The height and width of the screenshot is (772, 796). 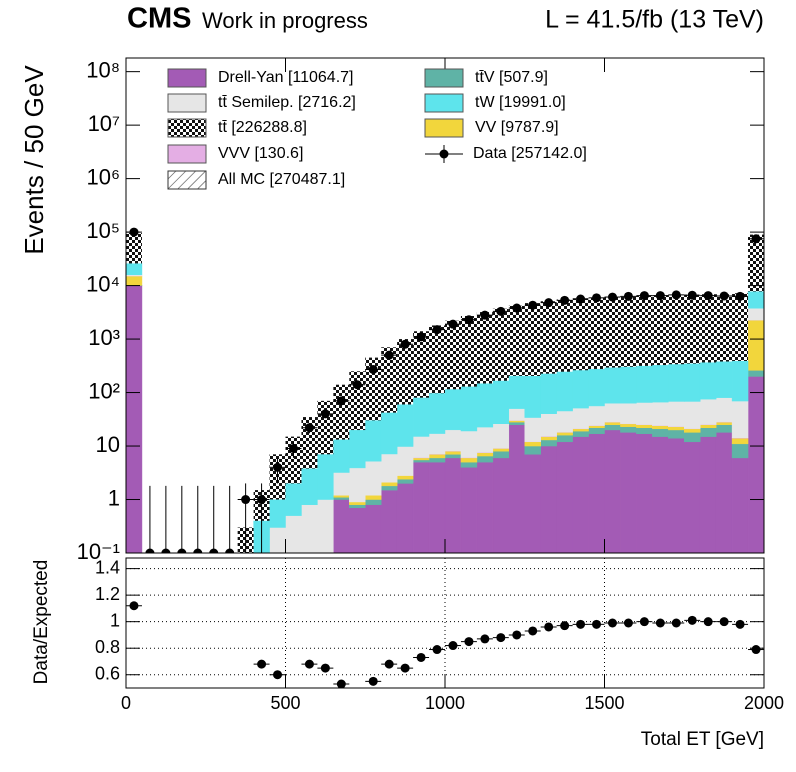 What do you see at coordinates (764, 703) in the screenshot?
I see `x-tick-label: 2000` at bounding box center [764, 703].